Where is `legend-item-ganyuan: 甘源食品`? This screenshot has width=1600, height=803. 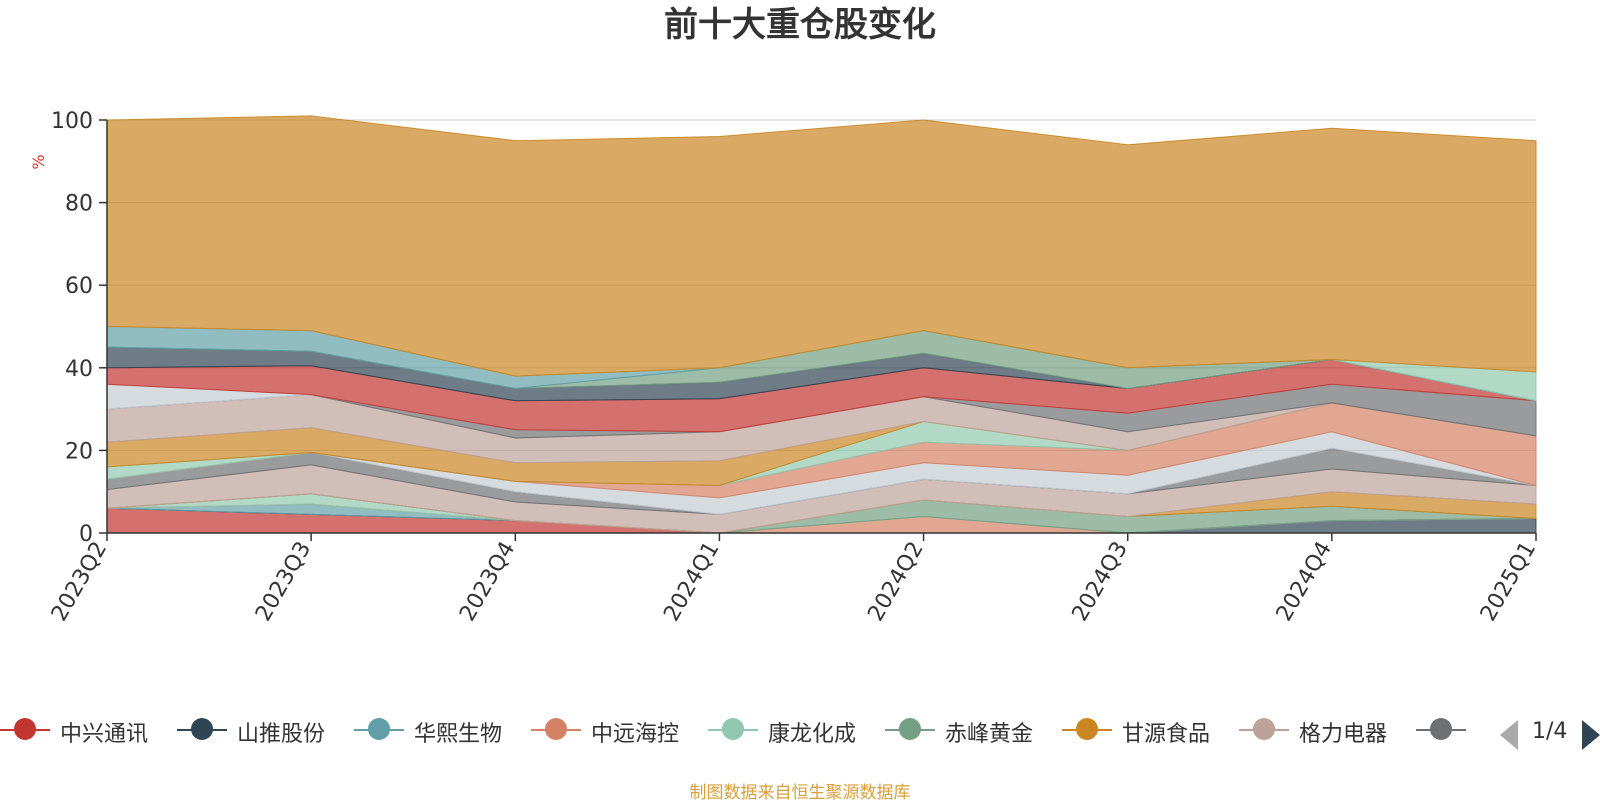 legend-item-ganyuan: 甘源食品 is located at coordinates (1147, 730).